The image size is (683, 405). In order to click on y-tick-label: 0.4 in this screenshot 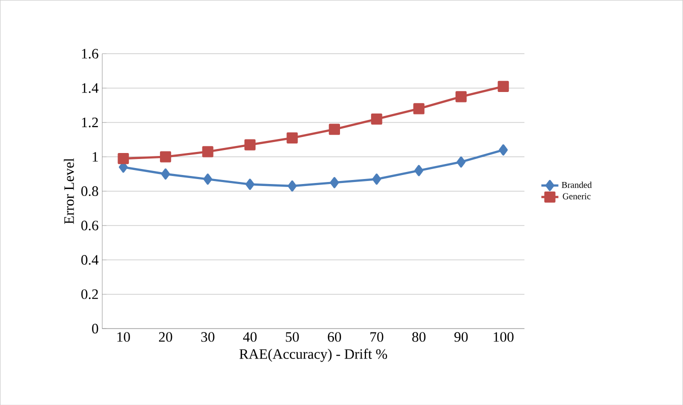, I will do `click(89, 259)`.